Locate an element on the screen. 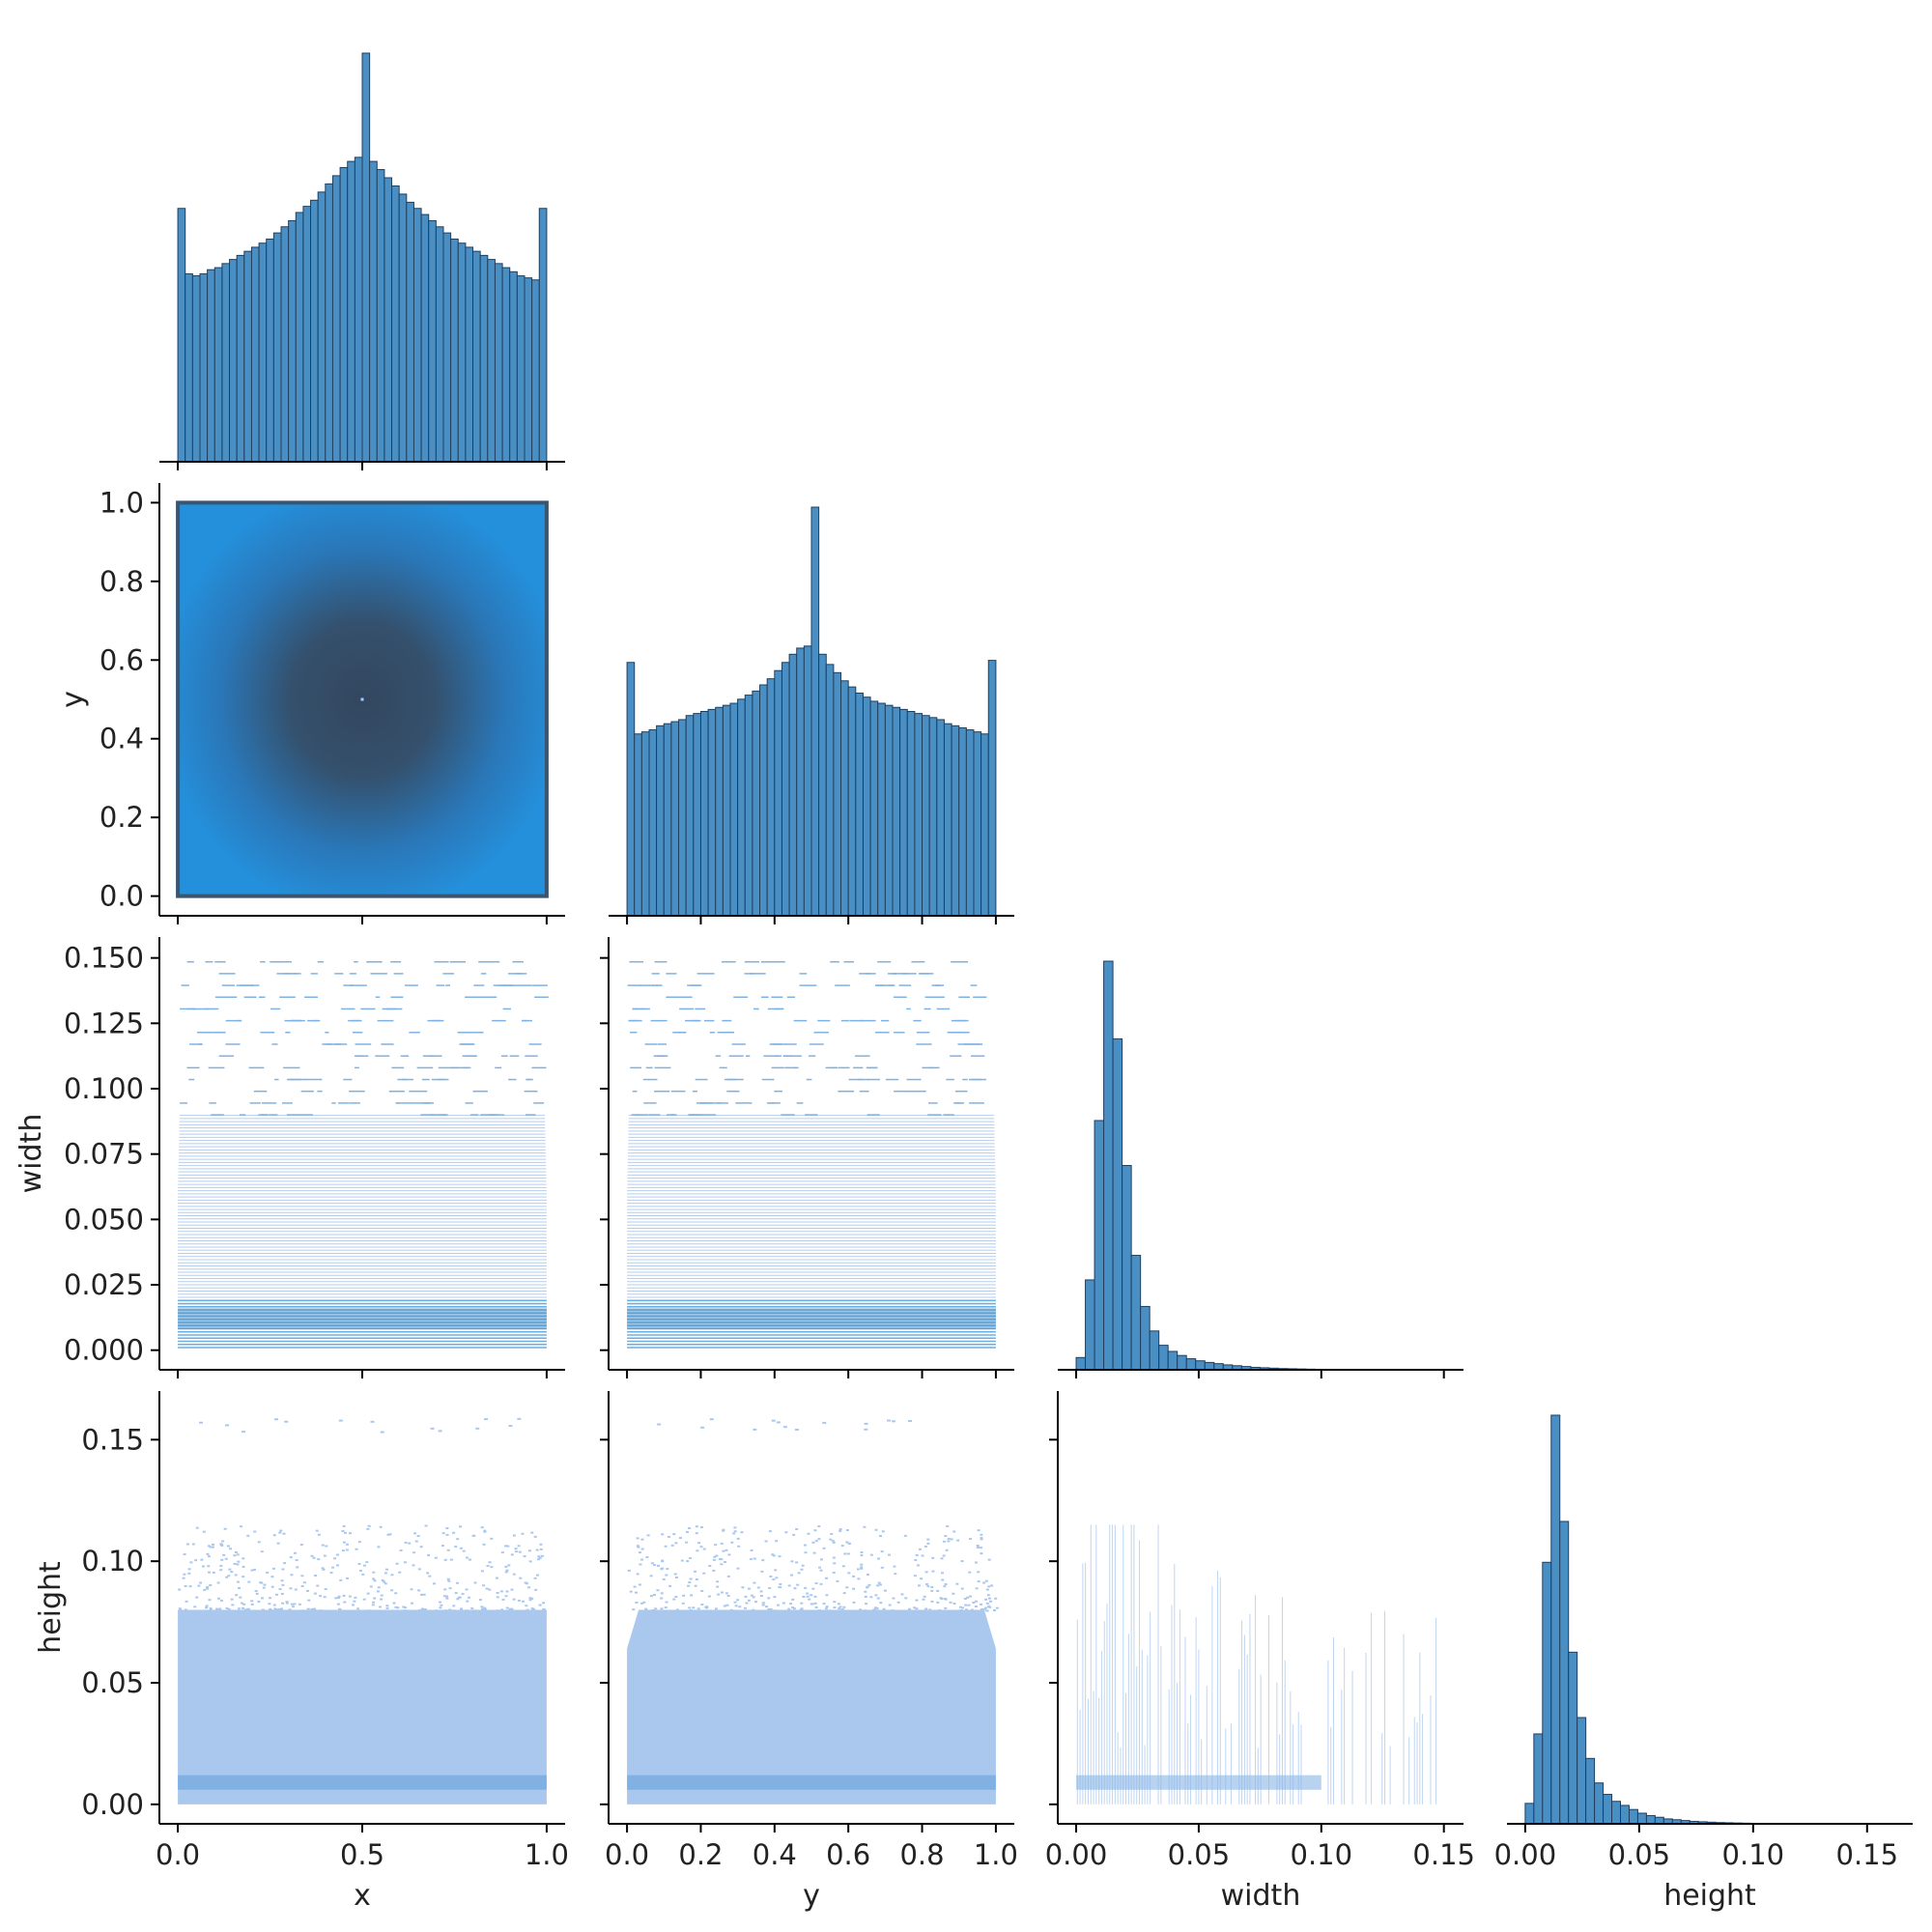 This screenshot has height=1932, width=1932. y-tick-label-width-5: 0.125 is located at coordinates (104, 1023).